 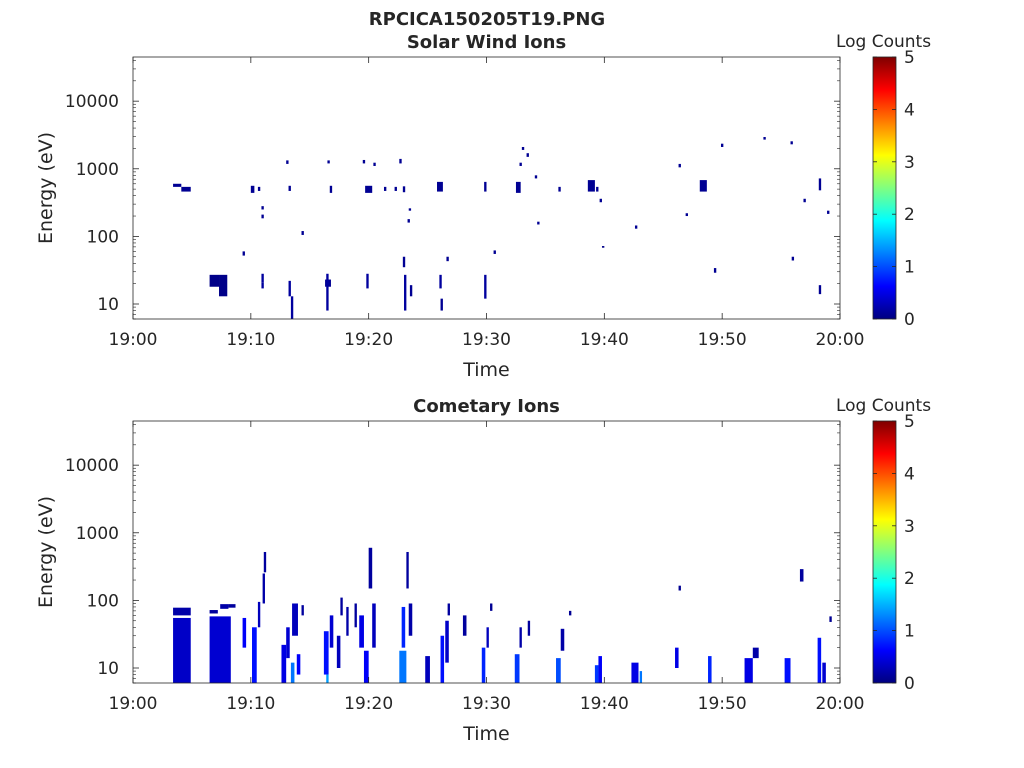 I want to click on solar-wind-colorbar-tick-label: 4, so click(x=909, y=110).